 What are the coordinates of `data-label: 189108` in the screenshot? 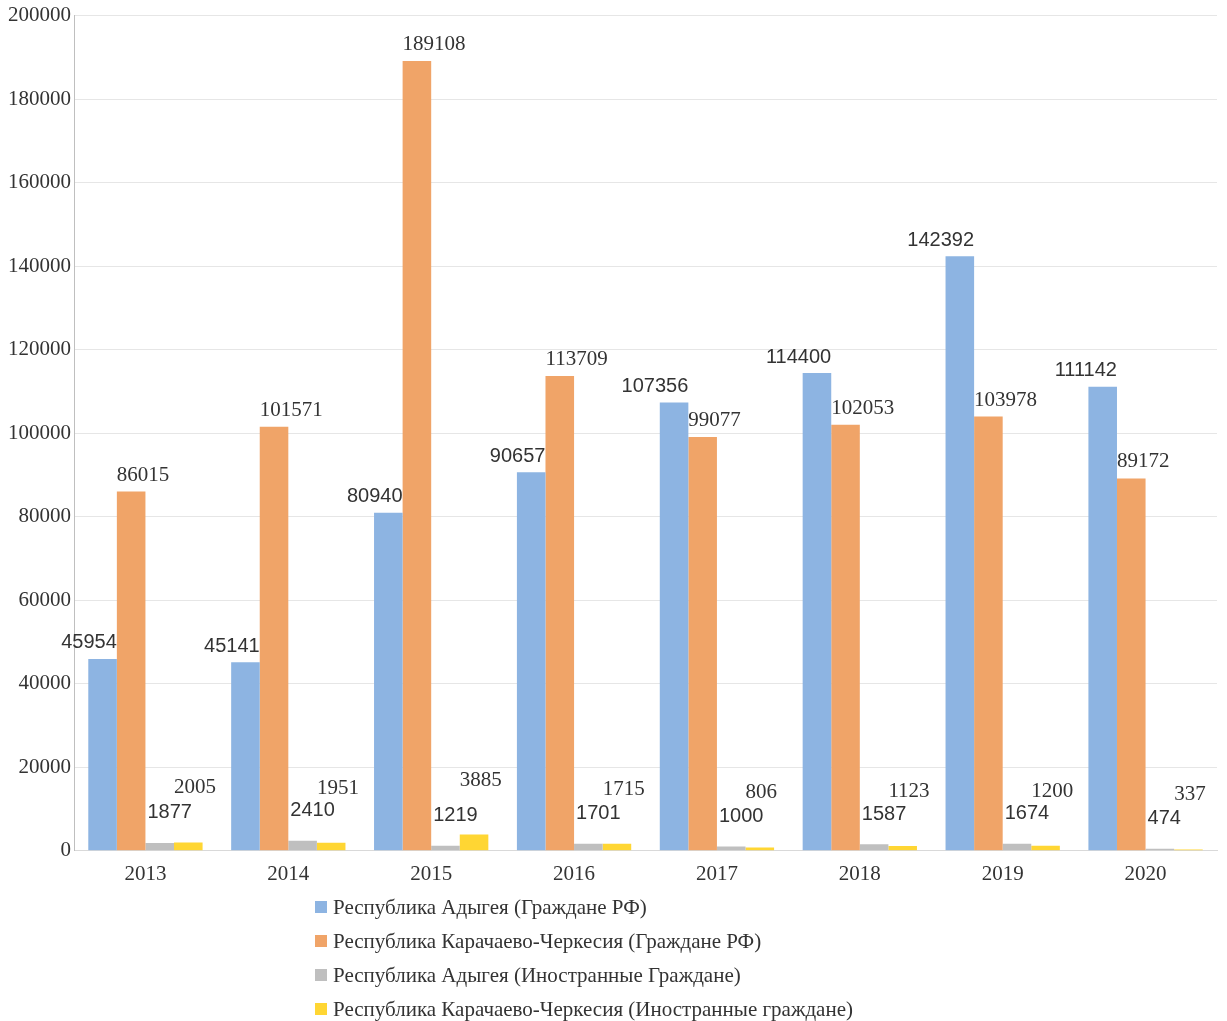 It's located at (434, 43).